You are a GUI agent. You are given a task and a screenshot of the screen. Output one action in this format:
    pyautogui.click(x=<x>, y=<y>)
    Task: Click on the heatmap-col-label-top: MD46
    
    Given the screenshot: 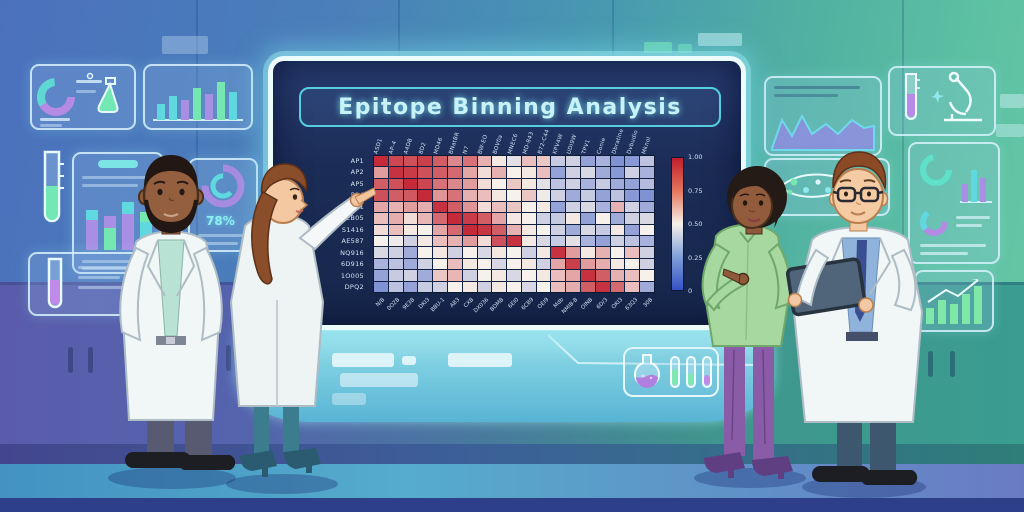 What is the action you would take?
    pyautogui.click(x=439, y=145)
    